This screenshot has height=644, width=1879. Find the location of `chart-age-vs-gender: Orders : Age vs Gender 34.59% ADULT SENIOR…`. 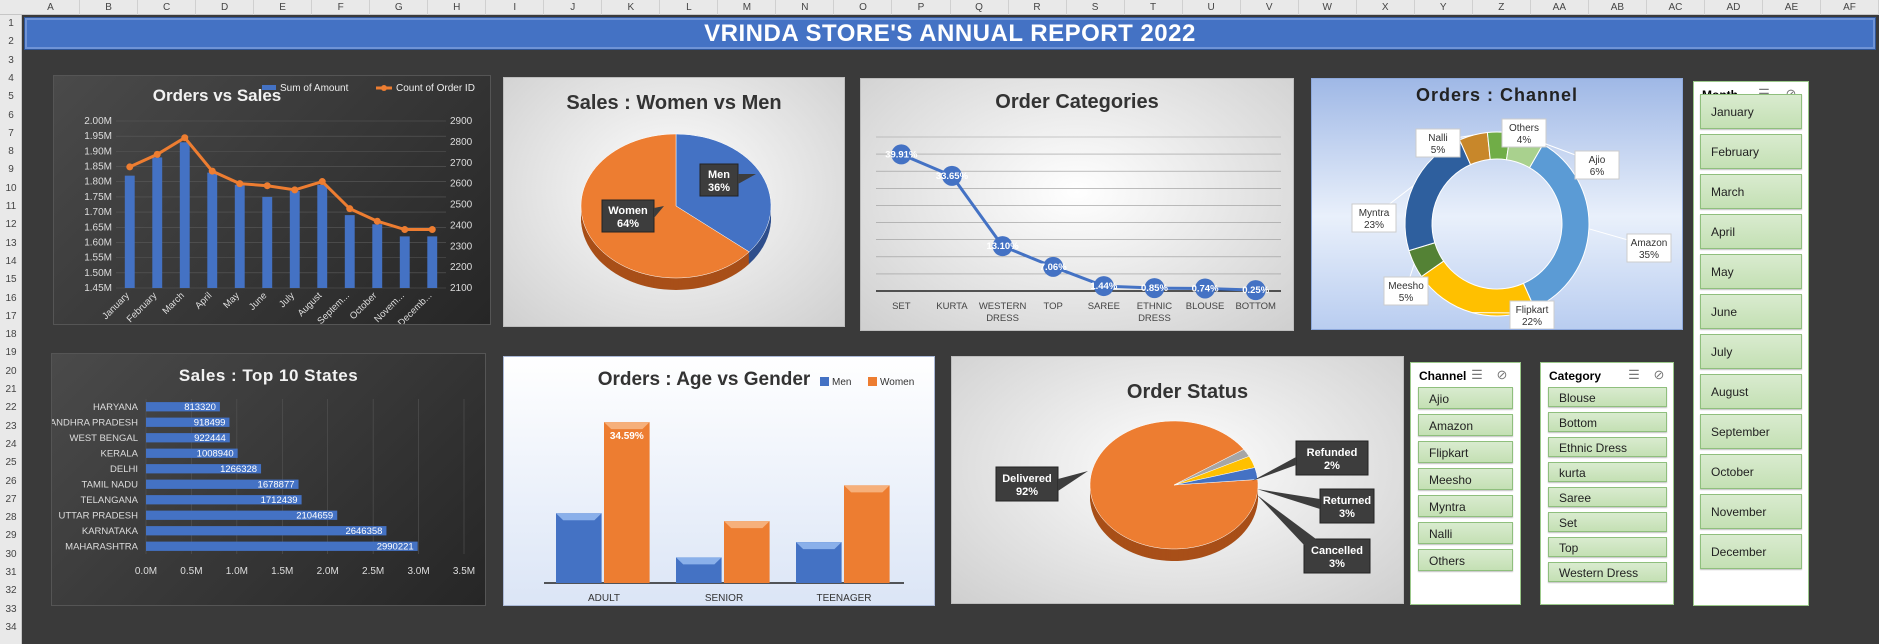

chart-age-vs-gender: Orders : Age vs Gender 34.59% ADULT SENIOR… is located at coordinates (719, 481).